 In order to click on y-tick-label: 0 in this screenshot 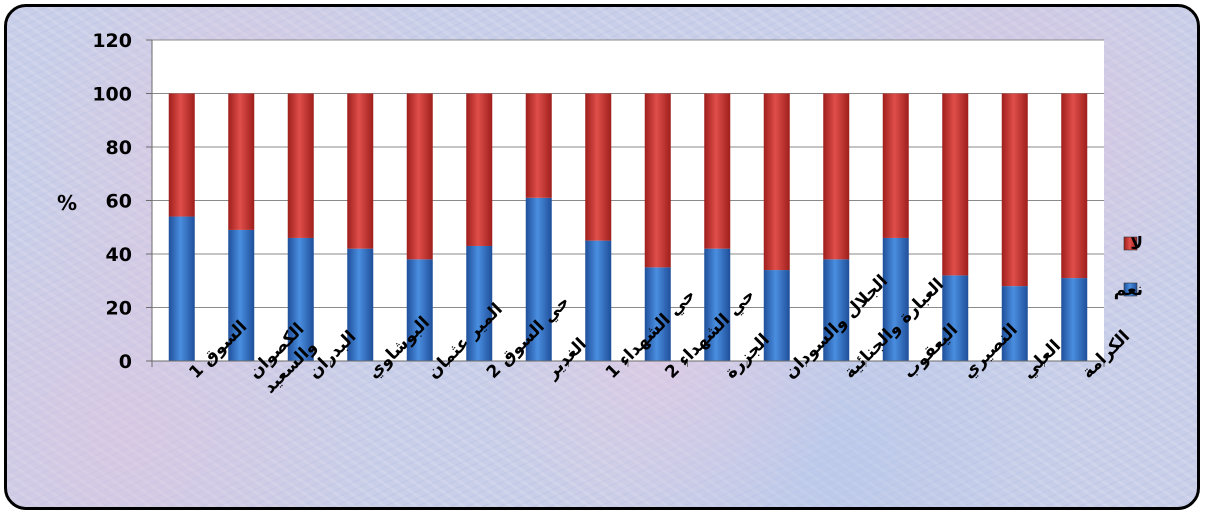, I will do `click(125, 362)`.